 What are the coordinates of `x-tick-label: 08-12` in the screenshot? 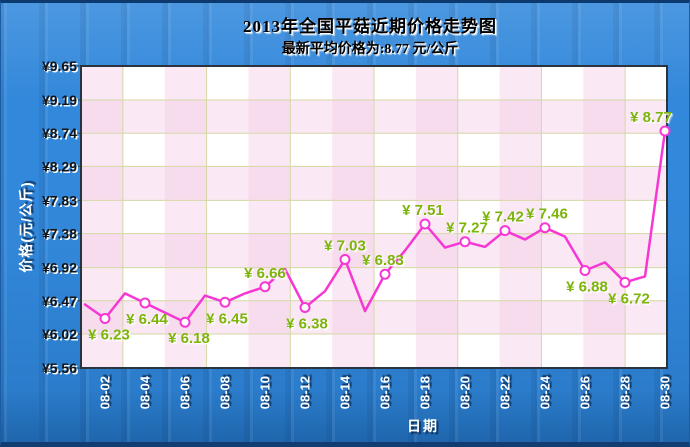 It's located at (305, 392).